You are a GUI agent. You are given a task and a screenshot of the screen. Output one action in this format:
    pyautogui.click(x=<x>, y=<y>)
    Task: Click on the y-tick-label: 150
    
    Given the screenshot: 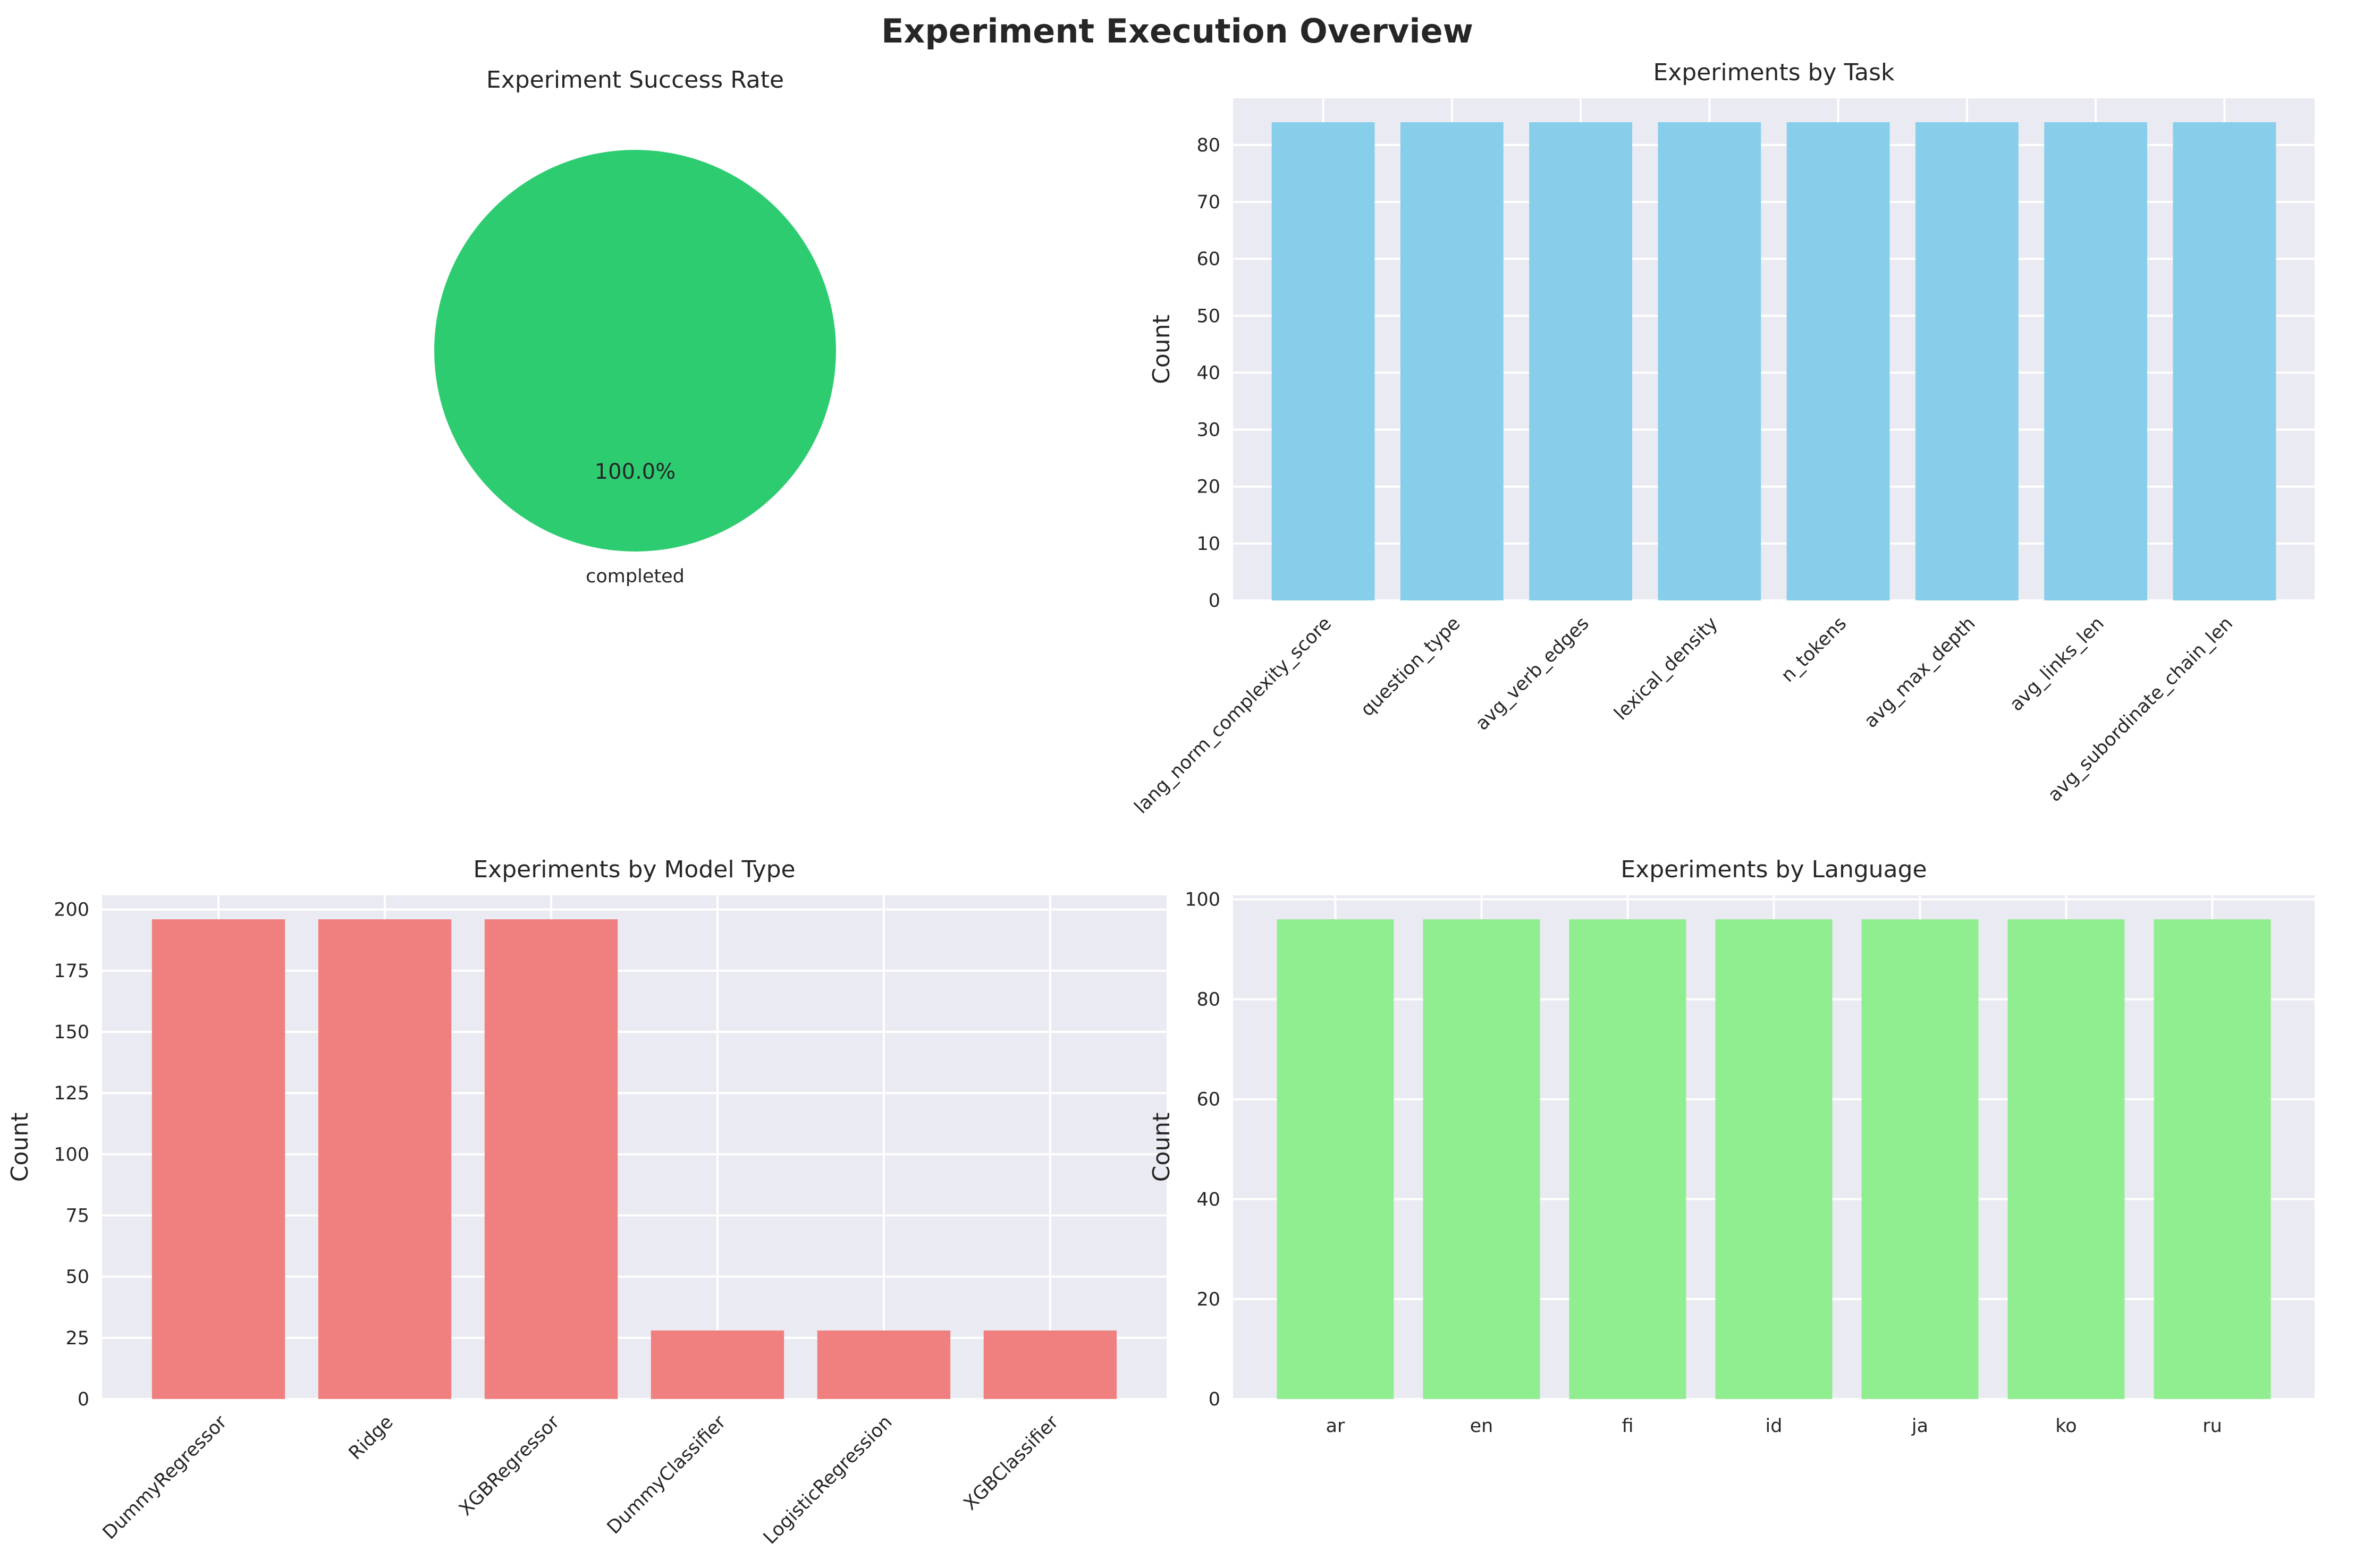 What is the action you would take?
    pyautogui.click(x=71, y=1032)
    